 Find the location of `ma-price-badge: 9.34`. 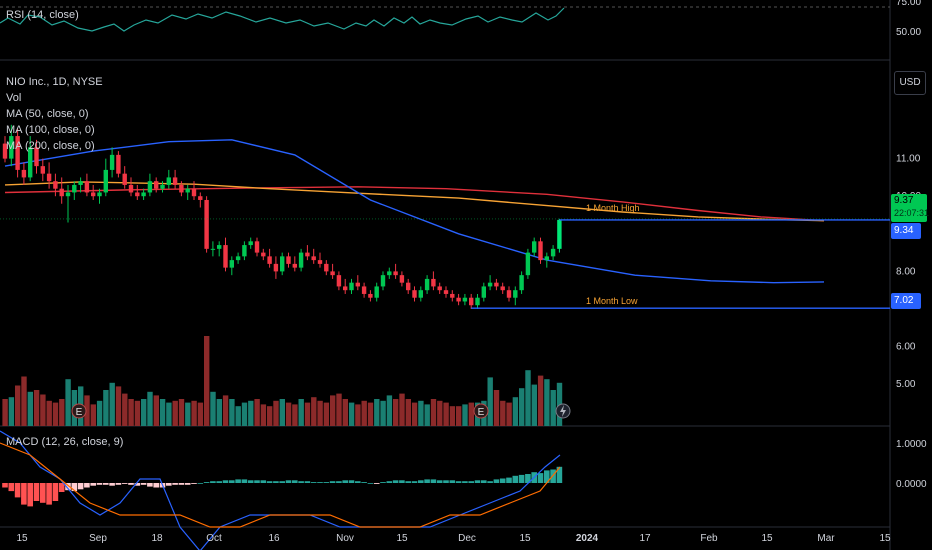

ma-price-badge: 9.34 is located at coordinates (906, 231).